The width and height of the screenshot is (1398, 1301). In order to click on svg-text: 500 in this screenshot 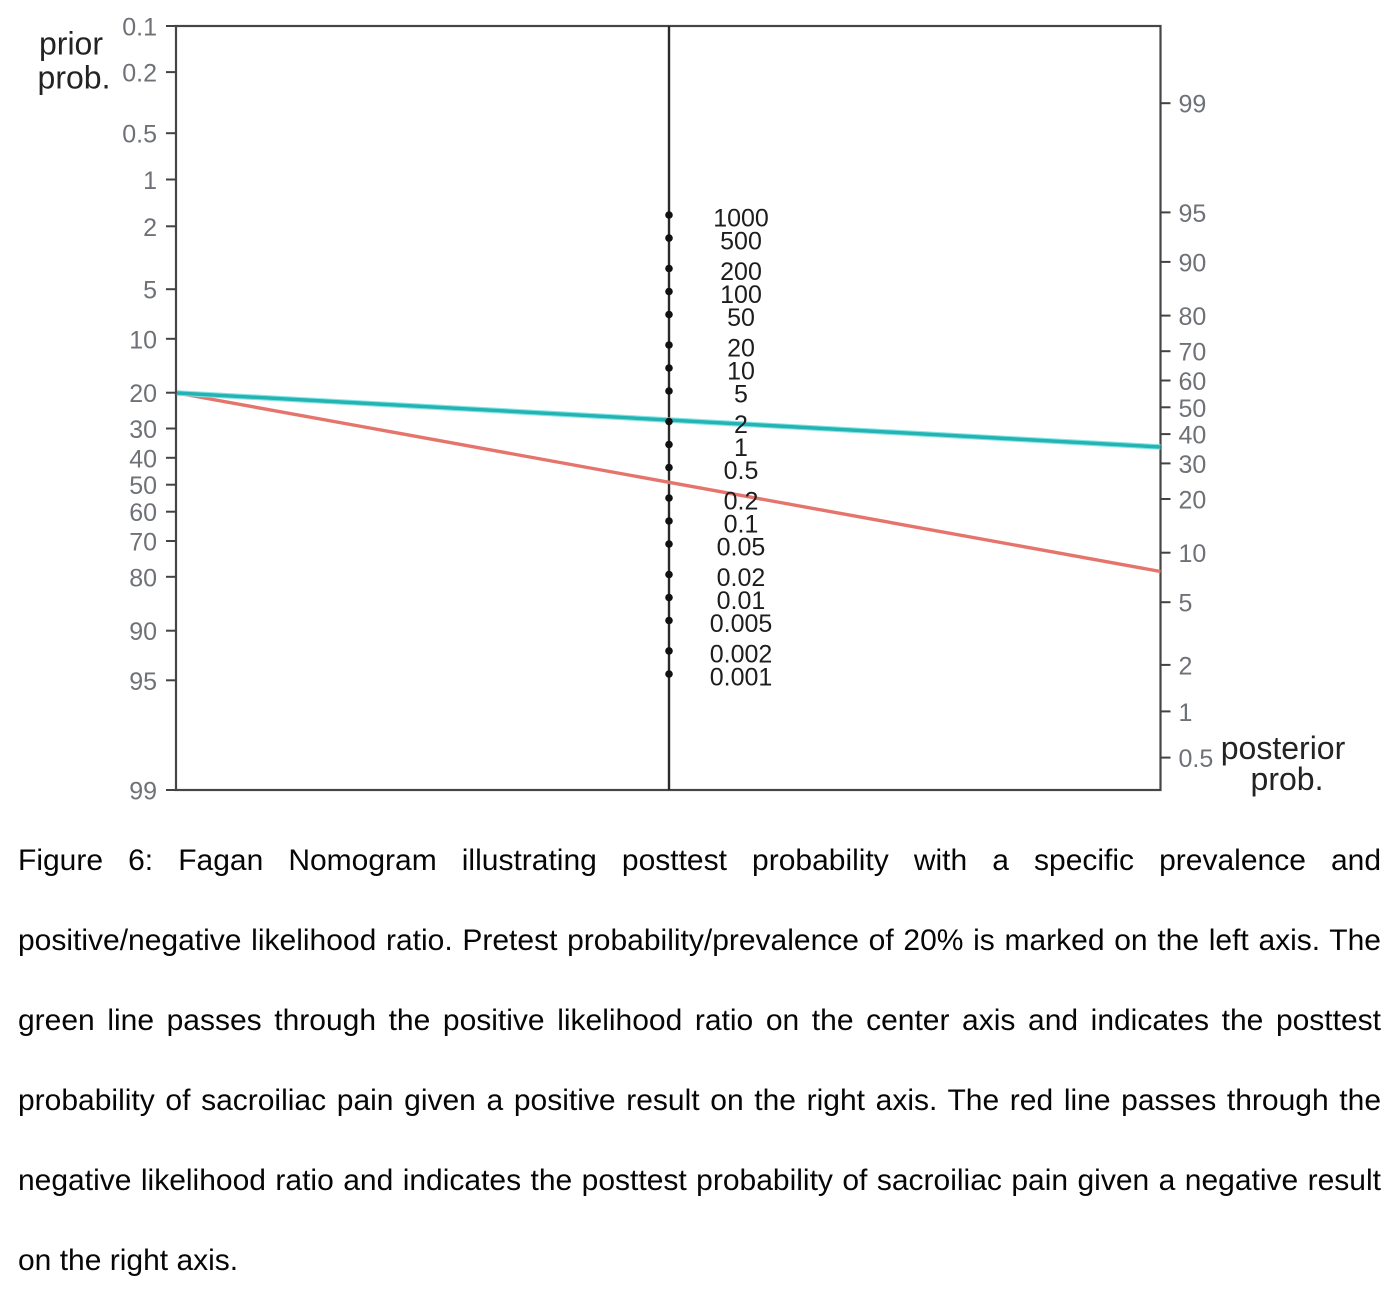, I will do `click(741, 242)`.